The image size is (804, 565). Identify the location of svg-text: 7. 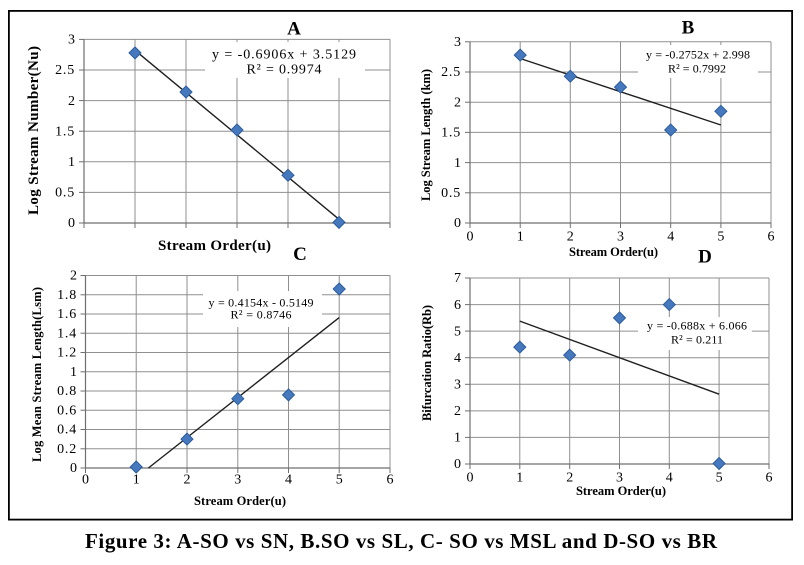
(457, 278).